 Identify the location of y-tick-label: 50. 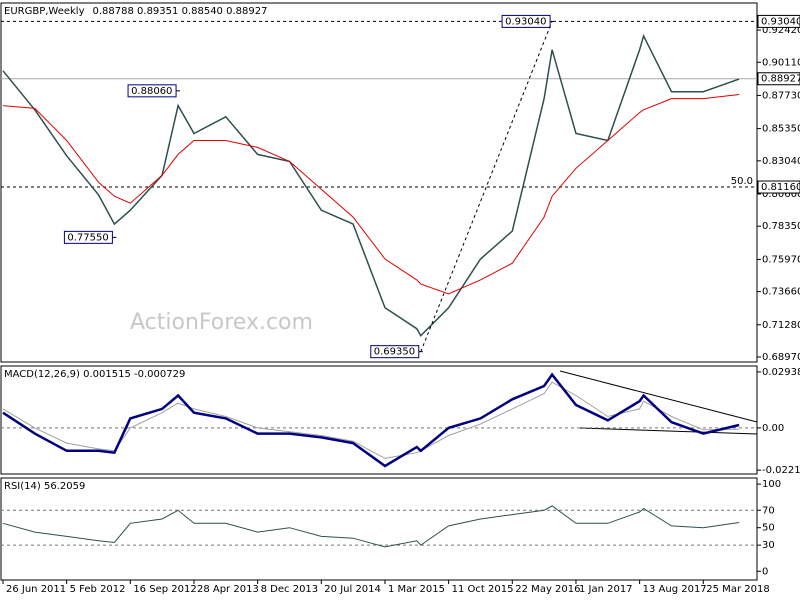
(768, 528).